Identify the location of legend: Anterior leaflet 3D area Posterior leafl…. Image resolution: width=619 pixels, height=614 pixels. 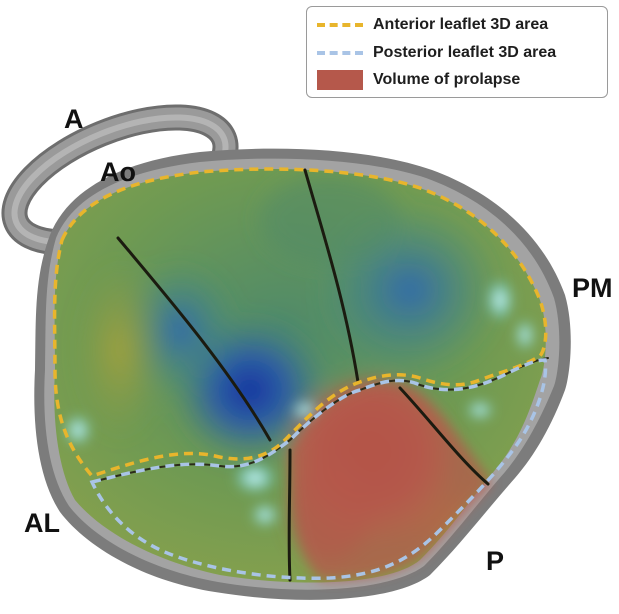
(457, 52).